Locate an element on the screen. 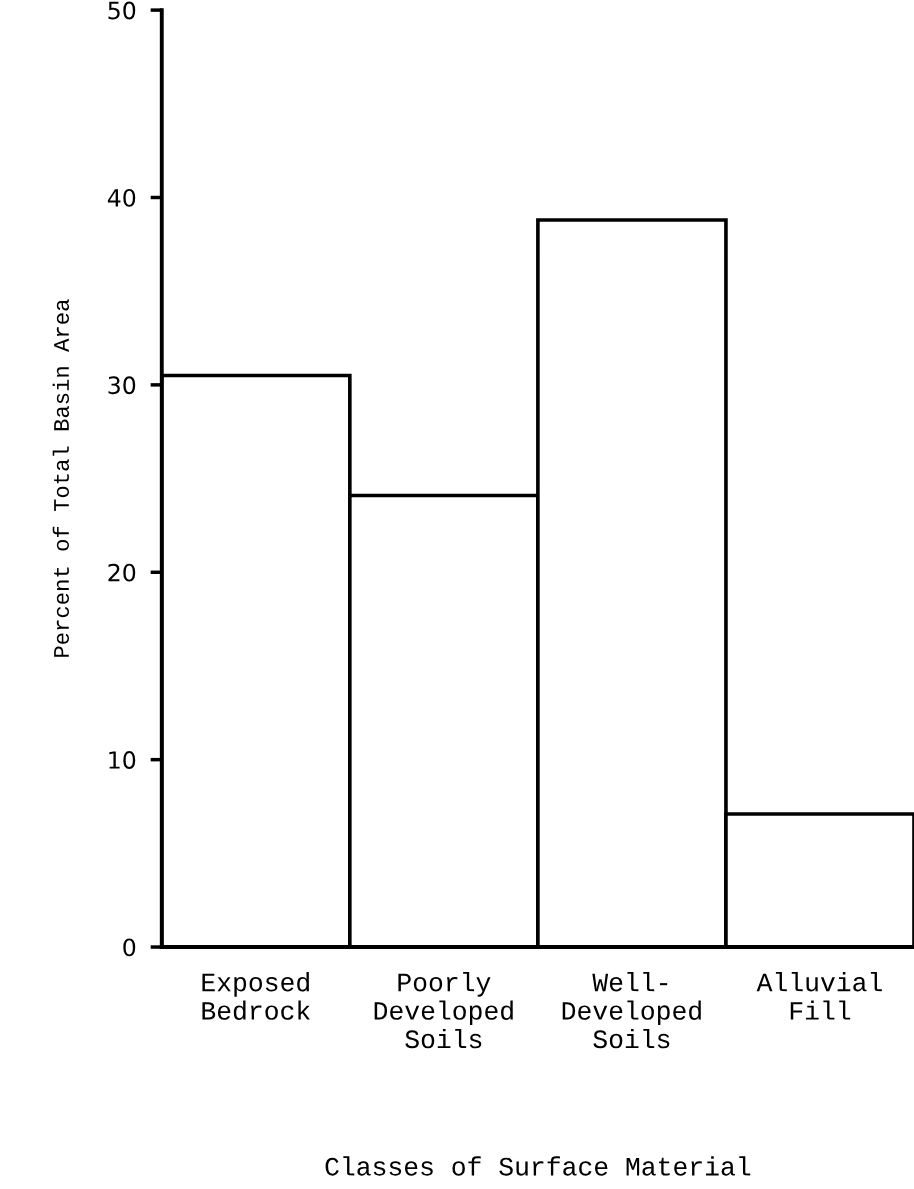  x-tick-label: Exposed Bedrock is located at coordinates (256, 996).